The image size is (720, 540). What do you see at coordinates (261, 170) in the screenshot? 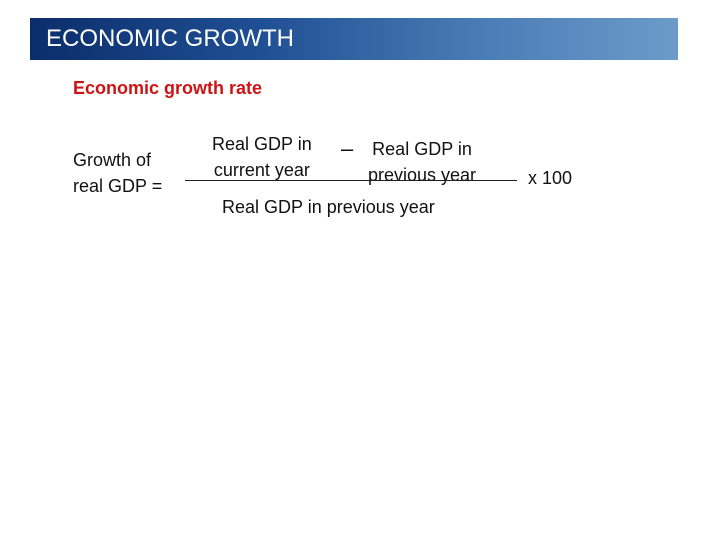
I see `numerator-left-line2: current year` at bounding box center [261, 170].